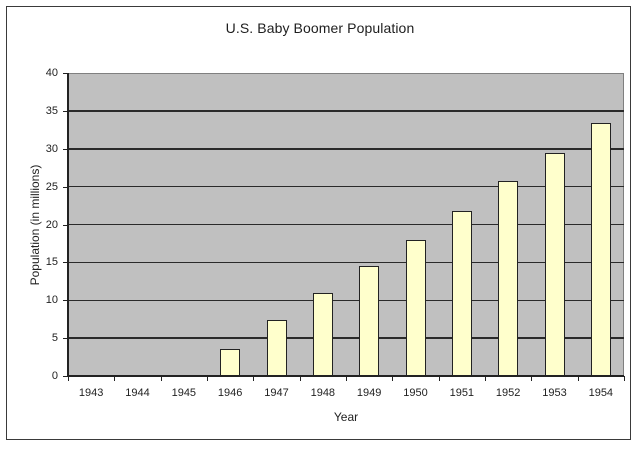 This screenshot has height=449, width=640. What do you see at coordinates (461, 293) in the screenshot?
I see `bar-1951` at bounding box center [461, 293].